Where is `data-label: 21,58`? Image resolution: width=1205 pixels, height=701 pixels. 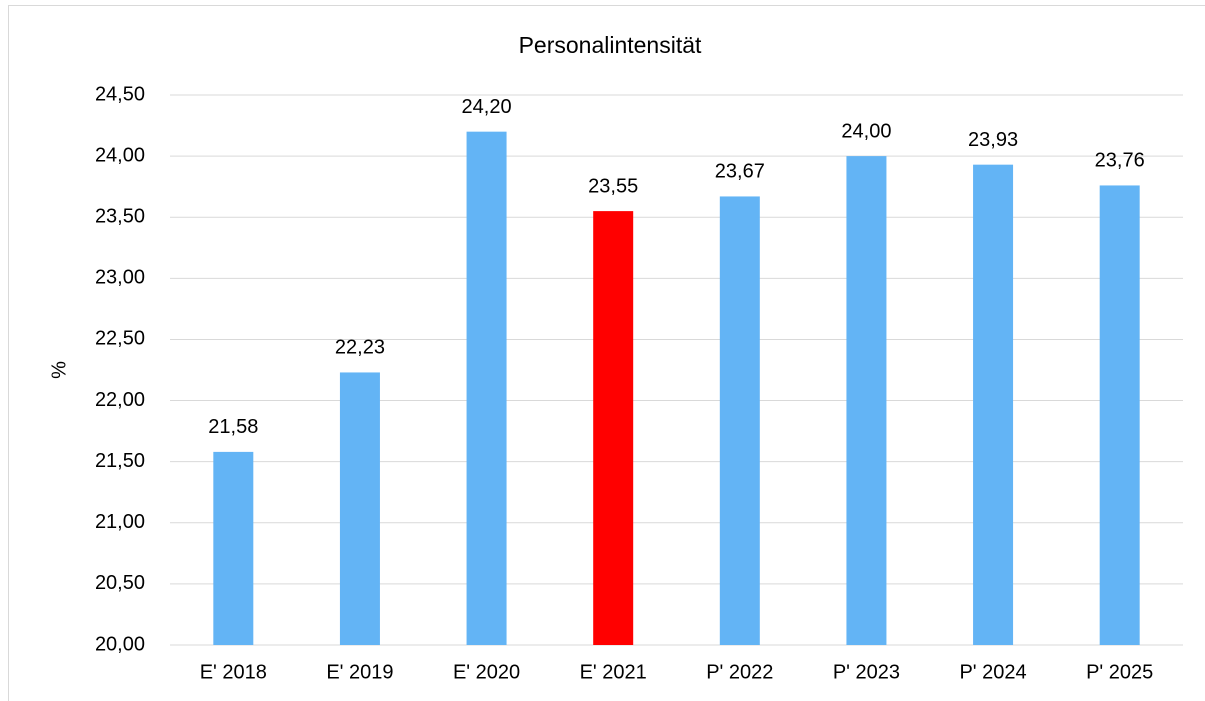
data-label: 21,58 is located at coordinates (233, 427).